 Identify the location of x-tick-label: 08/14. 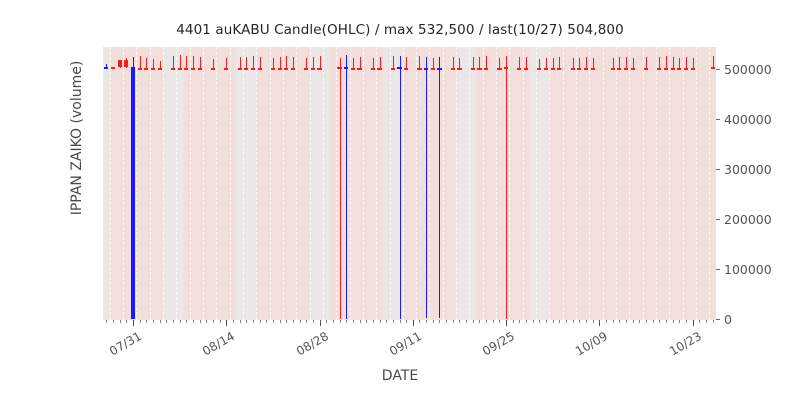
(219, 344).